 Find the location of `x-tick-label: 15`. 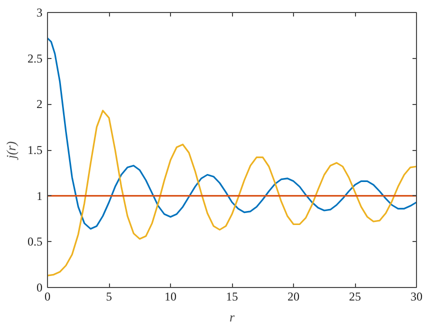

x-tick-label: 15 is located at coordinates (232, 297).